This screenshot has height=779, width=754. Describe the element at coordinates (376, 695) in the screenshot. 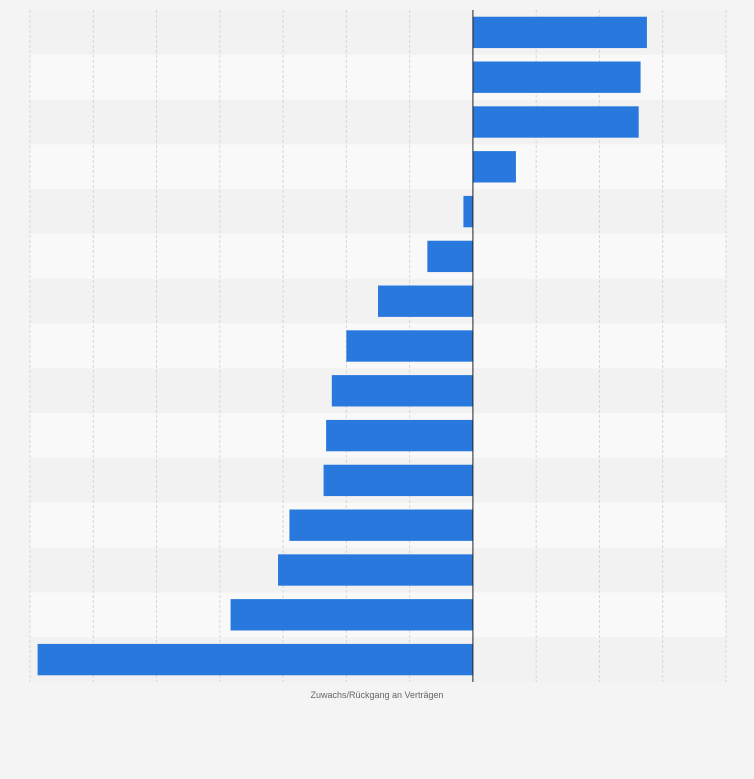

I see `x-axis-label: Zuwachs/Rückgang an Verträgen` at that location.